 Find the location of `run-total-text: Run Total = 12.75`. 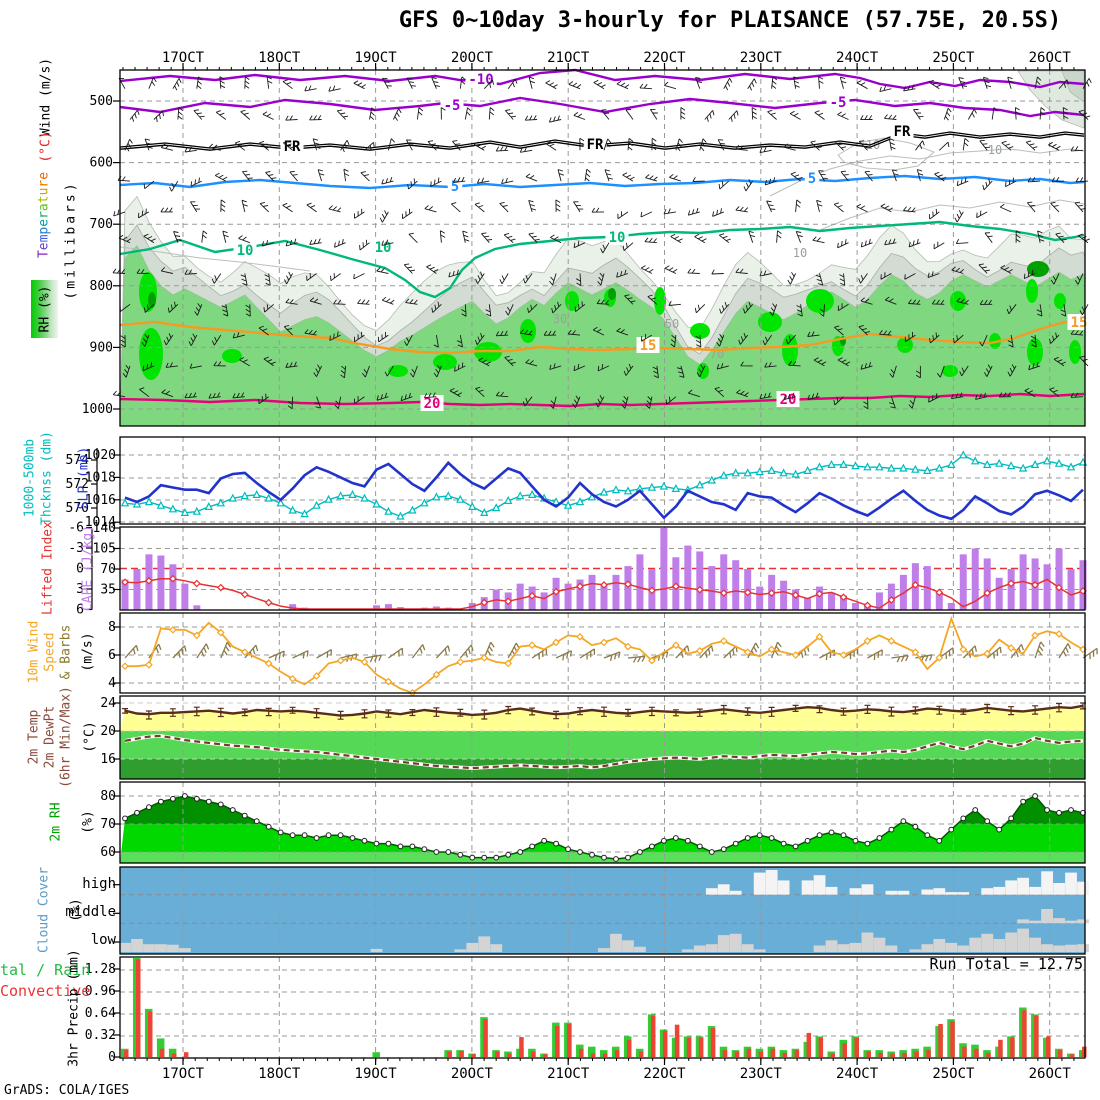

run-total-text: Run Total = 12.75 is located at coordinates (1006, 964).